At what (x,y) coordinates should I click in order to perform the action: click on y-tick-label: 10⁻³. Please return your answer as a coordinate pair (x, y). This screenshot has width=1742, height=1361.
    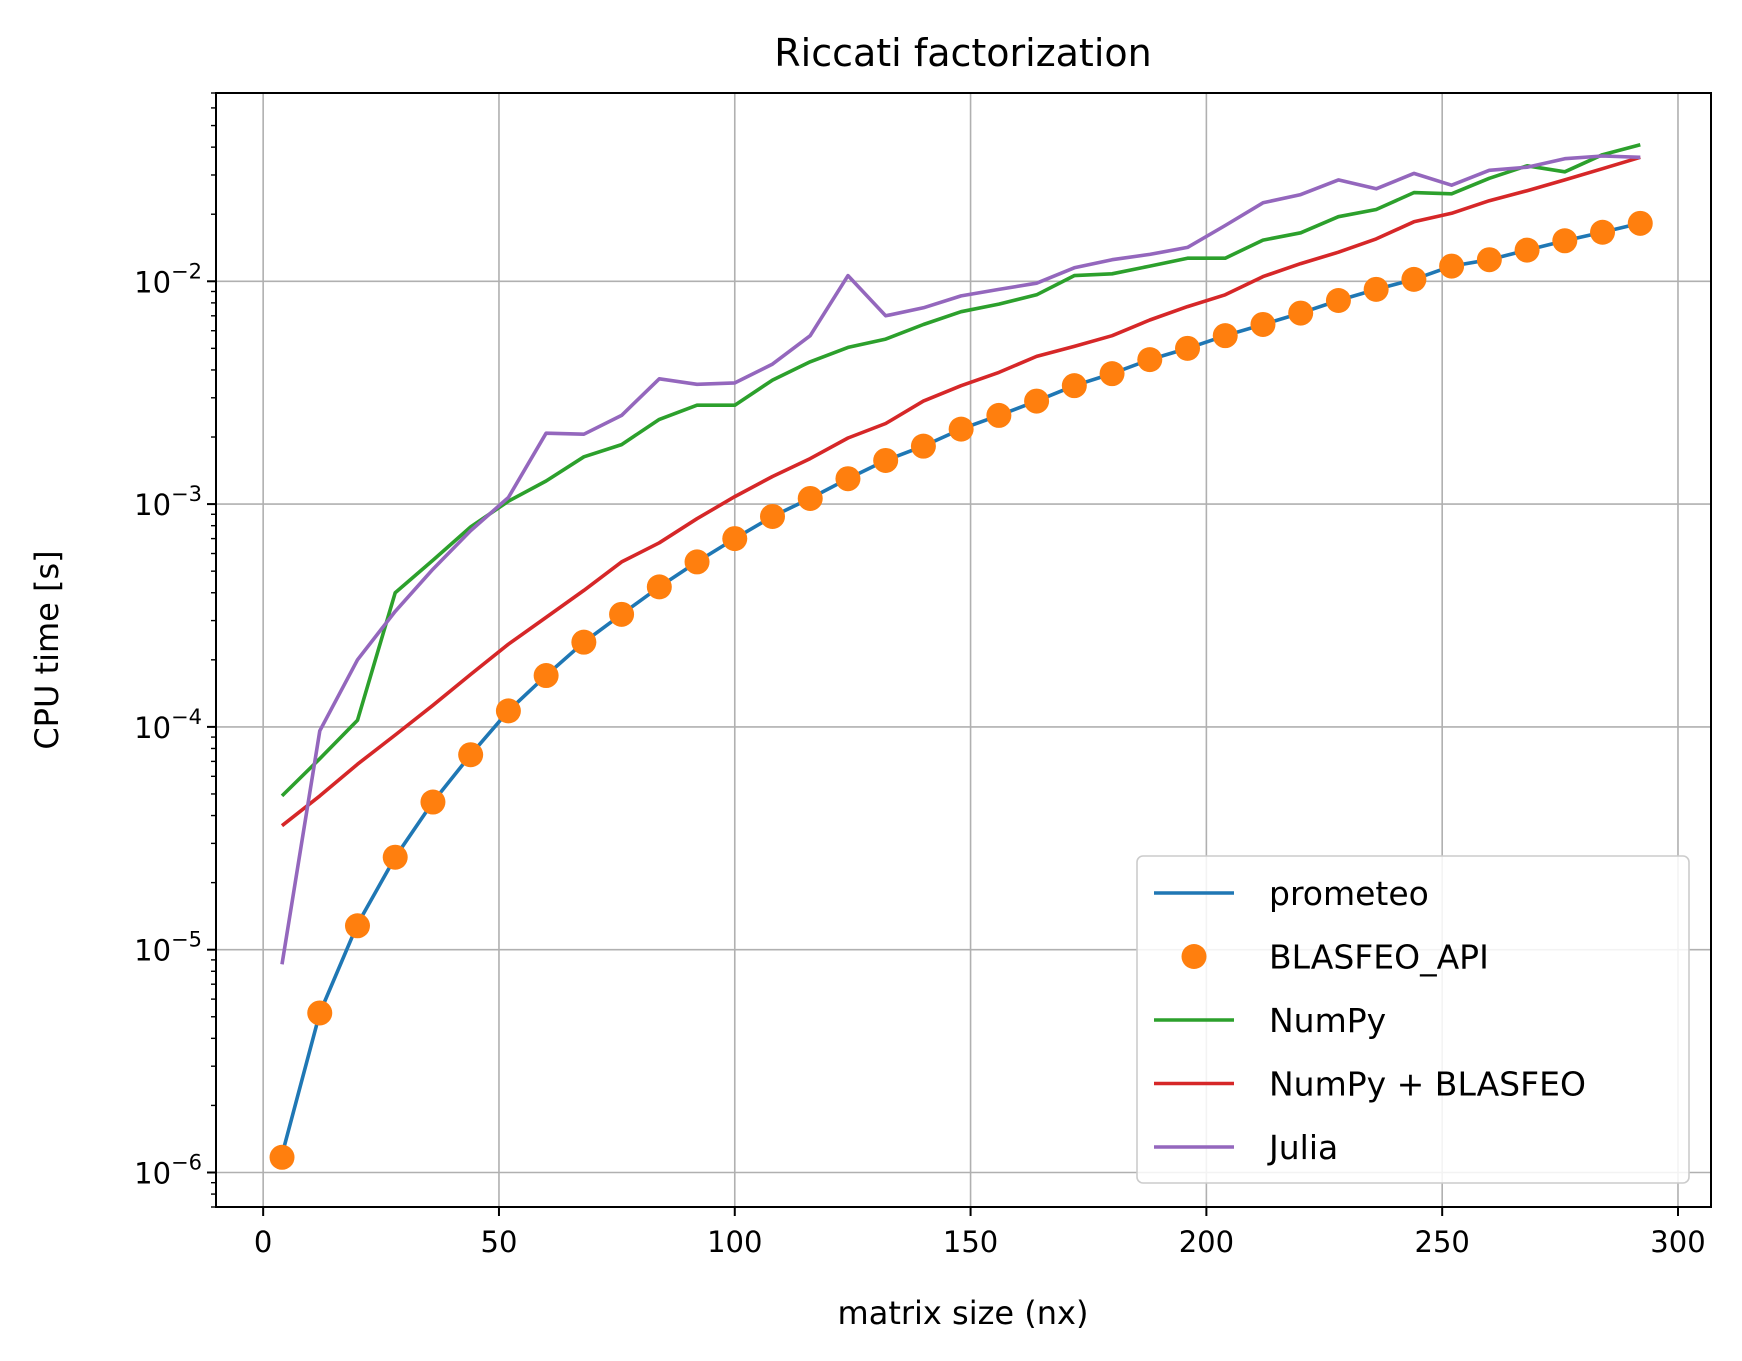
    Looking at the image, I should click on (168, 502).